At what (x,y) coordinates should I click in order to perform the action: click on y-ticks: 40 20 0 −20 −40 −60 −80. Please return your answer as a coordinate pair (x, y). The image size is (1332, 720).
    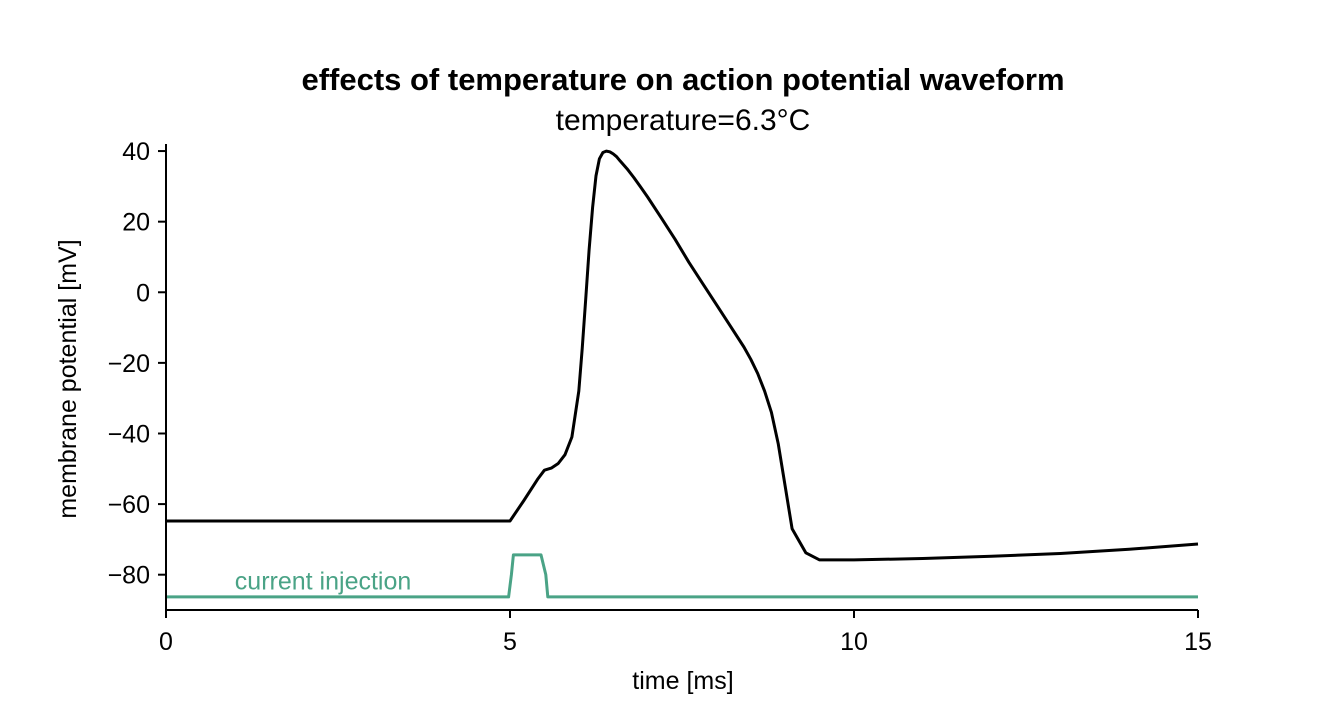
    Looking at the image, I should click on (137, 364).